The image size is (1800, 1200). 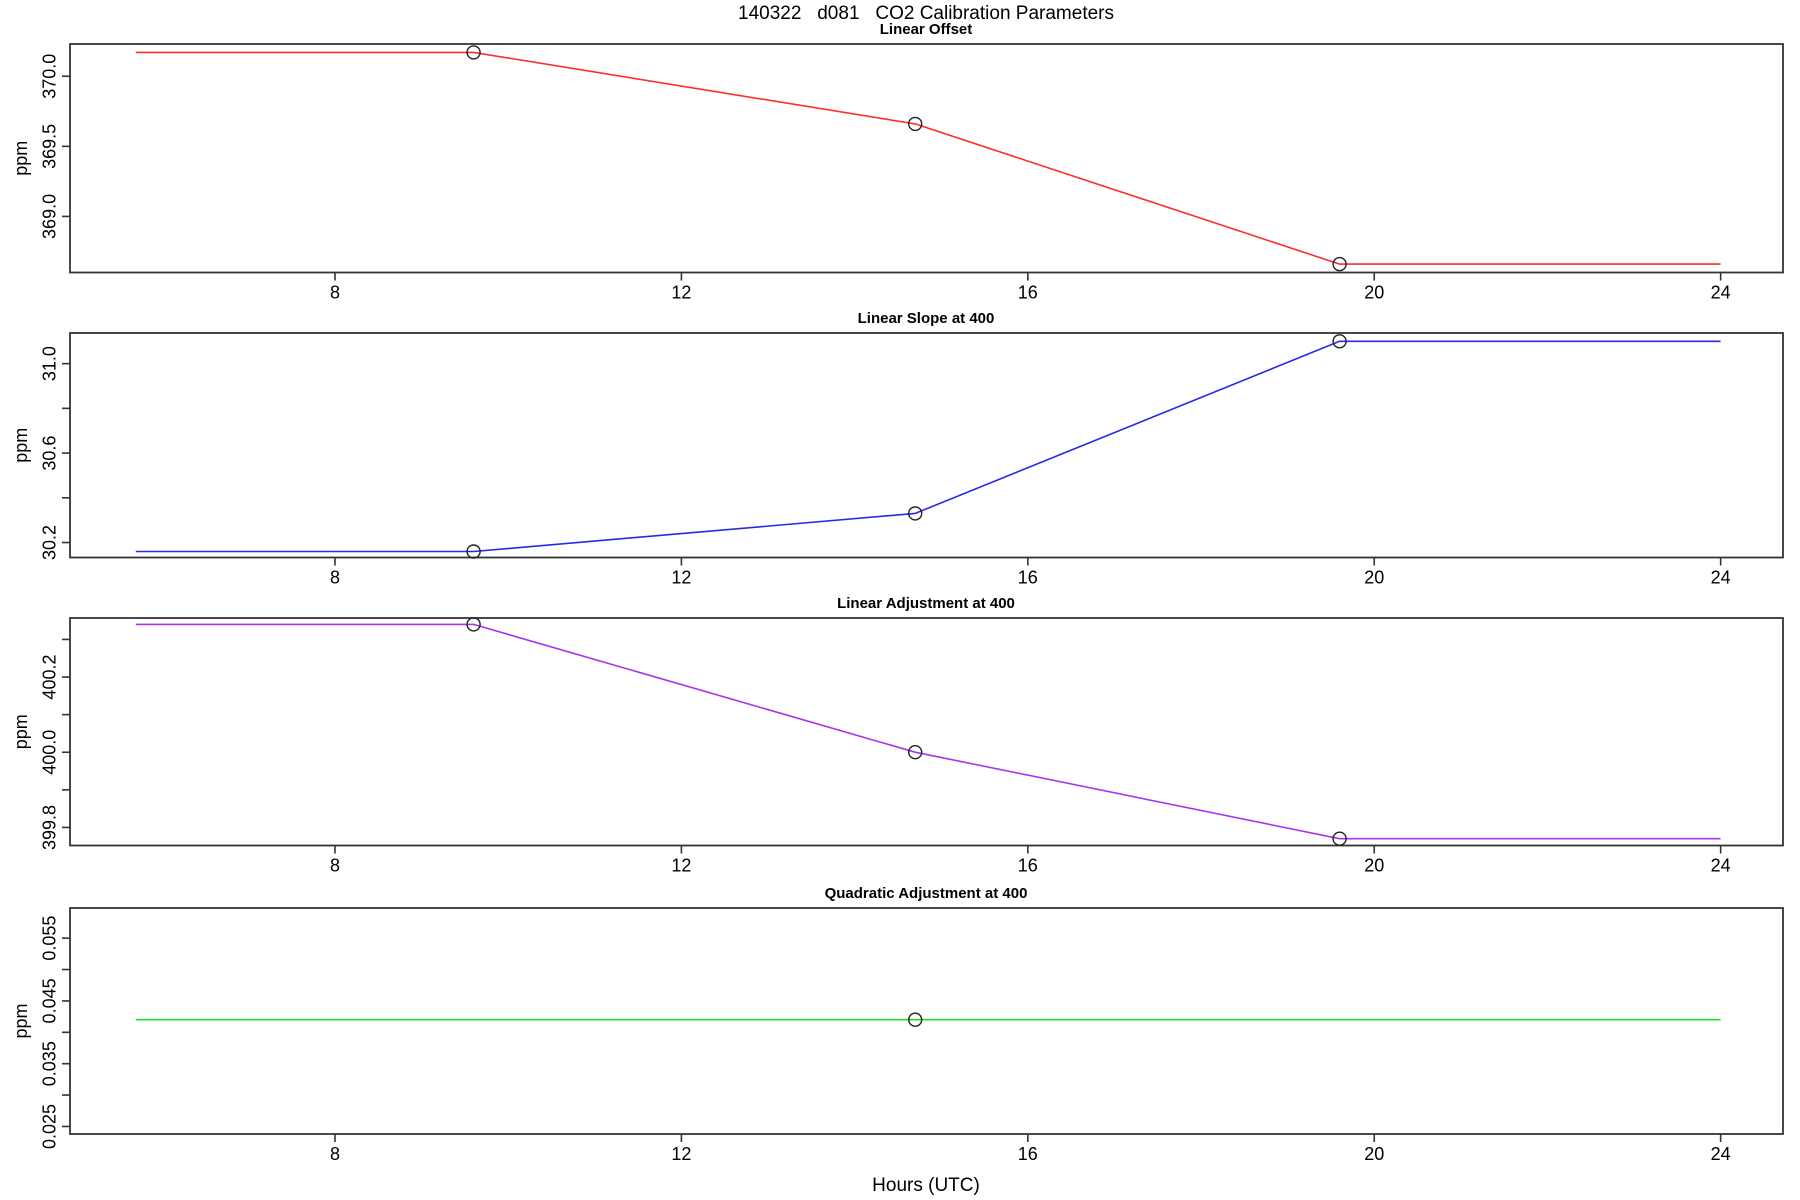 What do you see at coordinates (50, 76) in the screenshot?
I see `y-tick-label: 370.0` at bounding box center [50, 76].